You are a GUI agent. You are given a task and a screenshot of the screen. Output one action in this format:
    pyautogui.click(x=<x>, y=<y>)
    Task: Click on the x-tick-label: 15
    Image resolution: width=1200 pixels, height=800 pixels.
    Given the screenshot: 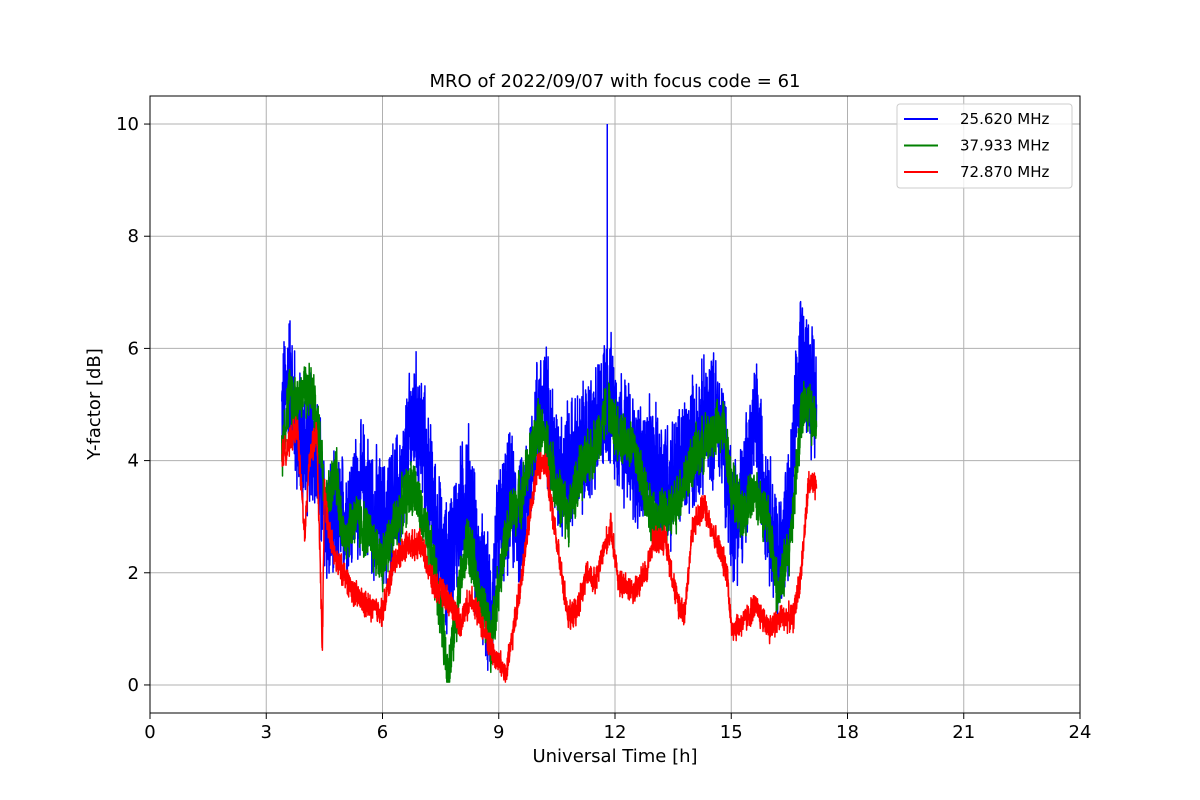 What is the action you would take?
    pyautogui.click(x=731, y=732)
    